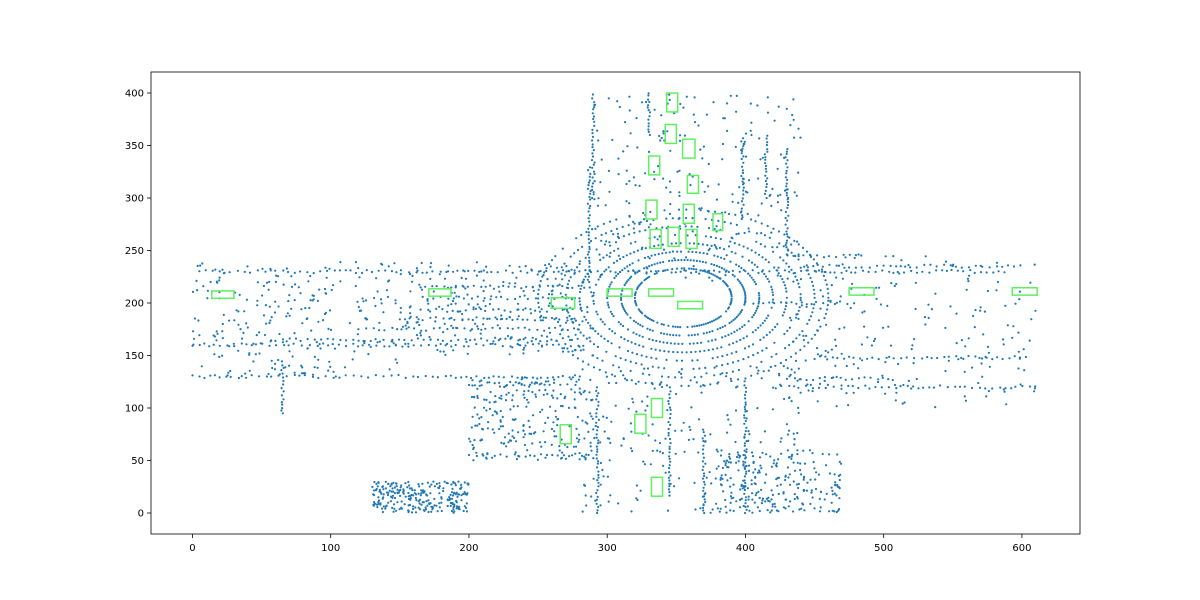 This screenshot has width=1200, height=600. I want to click on detection-box, so click(223, 295).